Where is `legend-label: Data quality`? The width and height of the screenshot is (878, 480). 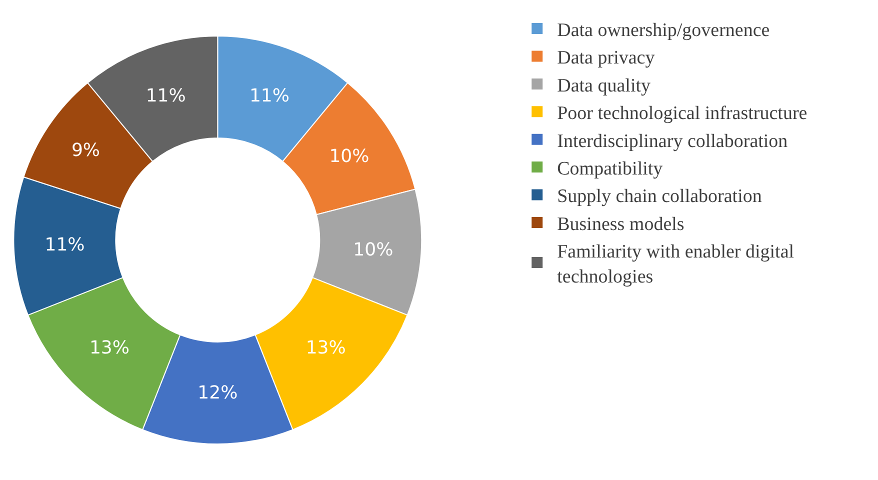
legend-label: Data quality is located at coordinates (604, 85).